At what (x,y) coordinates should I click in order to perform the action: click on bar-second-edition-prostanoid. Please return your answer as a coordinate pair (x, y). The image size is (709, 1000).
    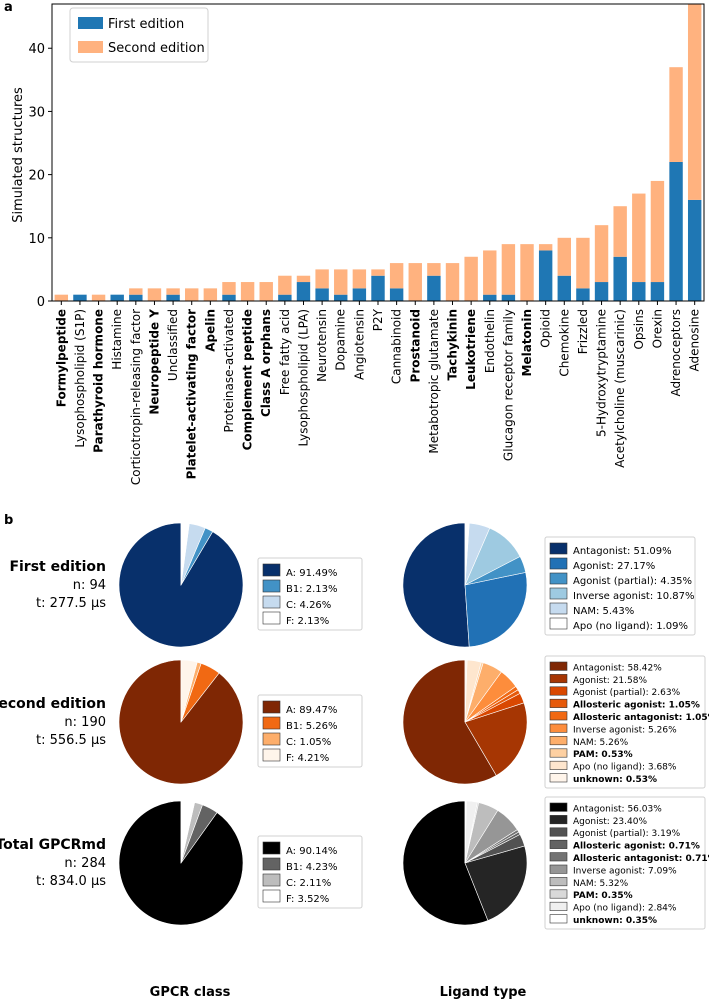
    Looking at the image, I should click on (415, 282).